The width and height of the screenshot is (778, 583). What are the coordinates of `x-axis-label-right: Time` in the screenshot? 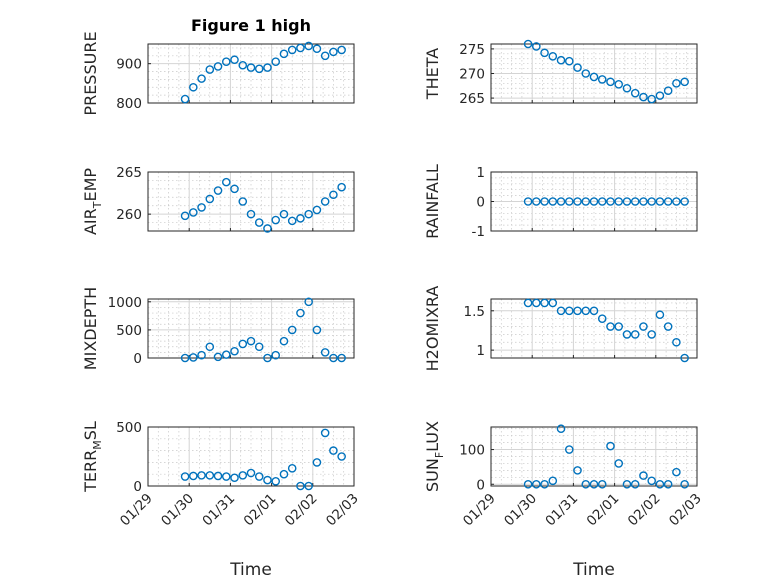 It's located at (593, 570).